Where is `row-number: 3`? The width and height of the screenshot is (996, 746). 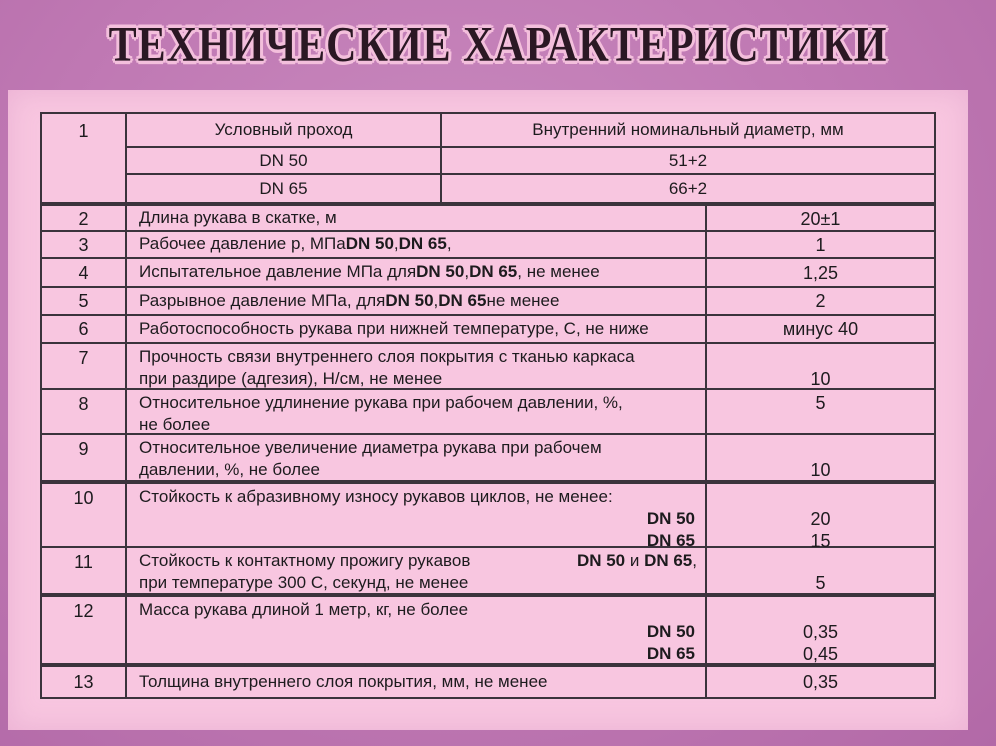 row-number: 3 is located at coordinates (84, 244).